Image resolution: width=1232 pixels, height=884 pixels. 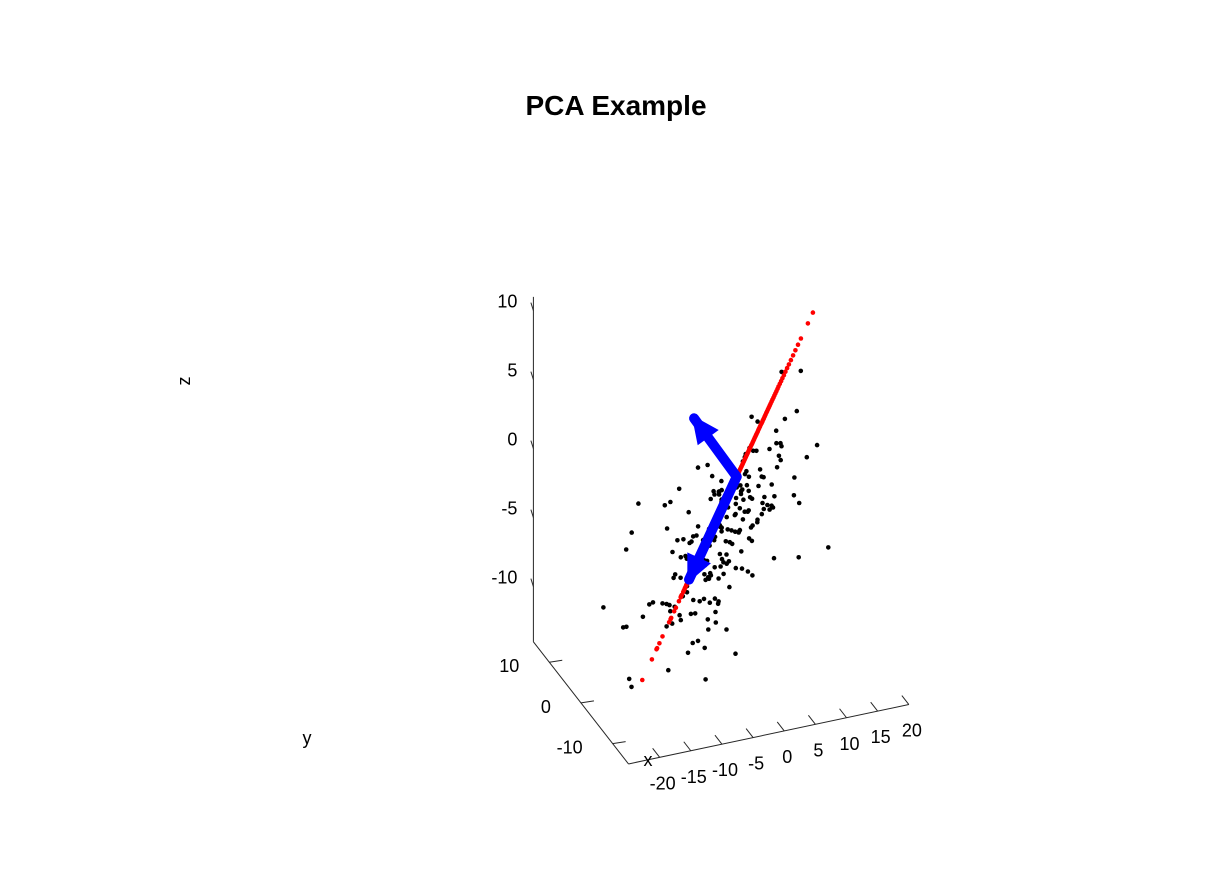 What do you see at coordinates (787, 757) in the screenshot?
I see `tick-label: 0` at bounding box center [787, 757].